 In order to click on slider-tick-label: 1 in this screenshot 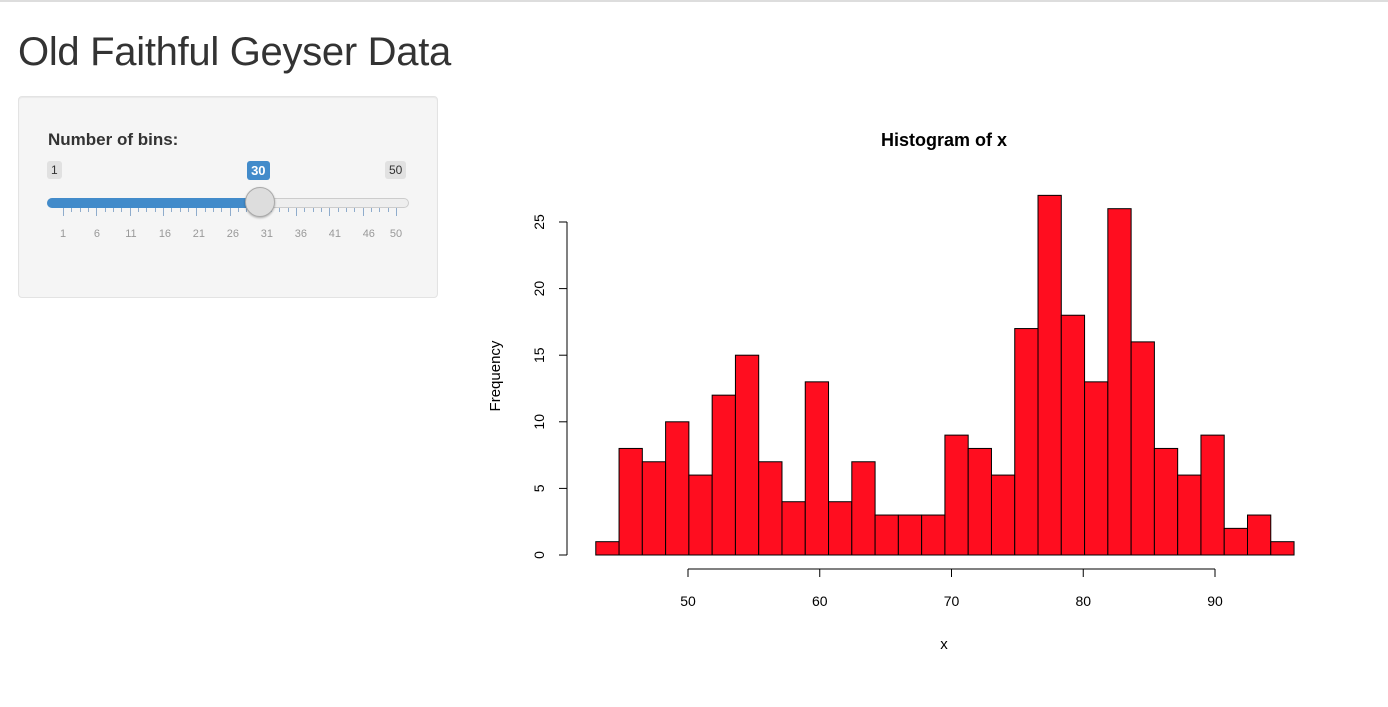, I will do `click(63, 234)`.